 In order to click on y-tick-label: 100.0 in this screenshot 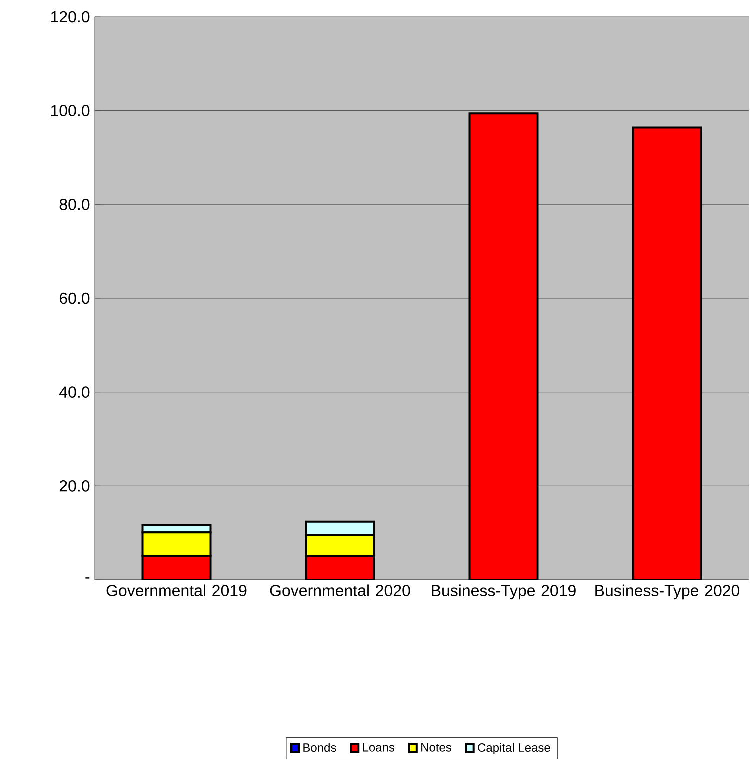, I will do `click(70, 110)`.